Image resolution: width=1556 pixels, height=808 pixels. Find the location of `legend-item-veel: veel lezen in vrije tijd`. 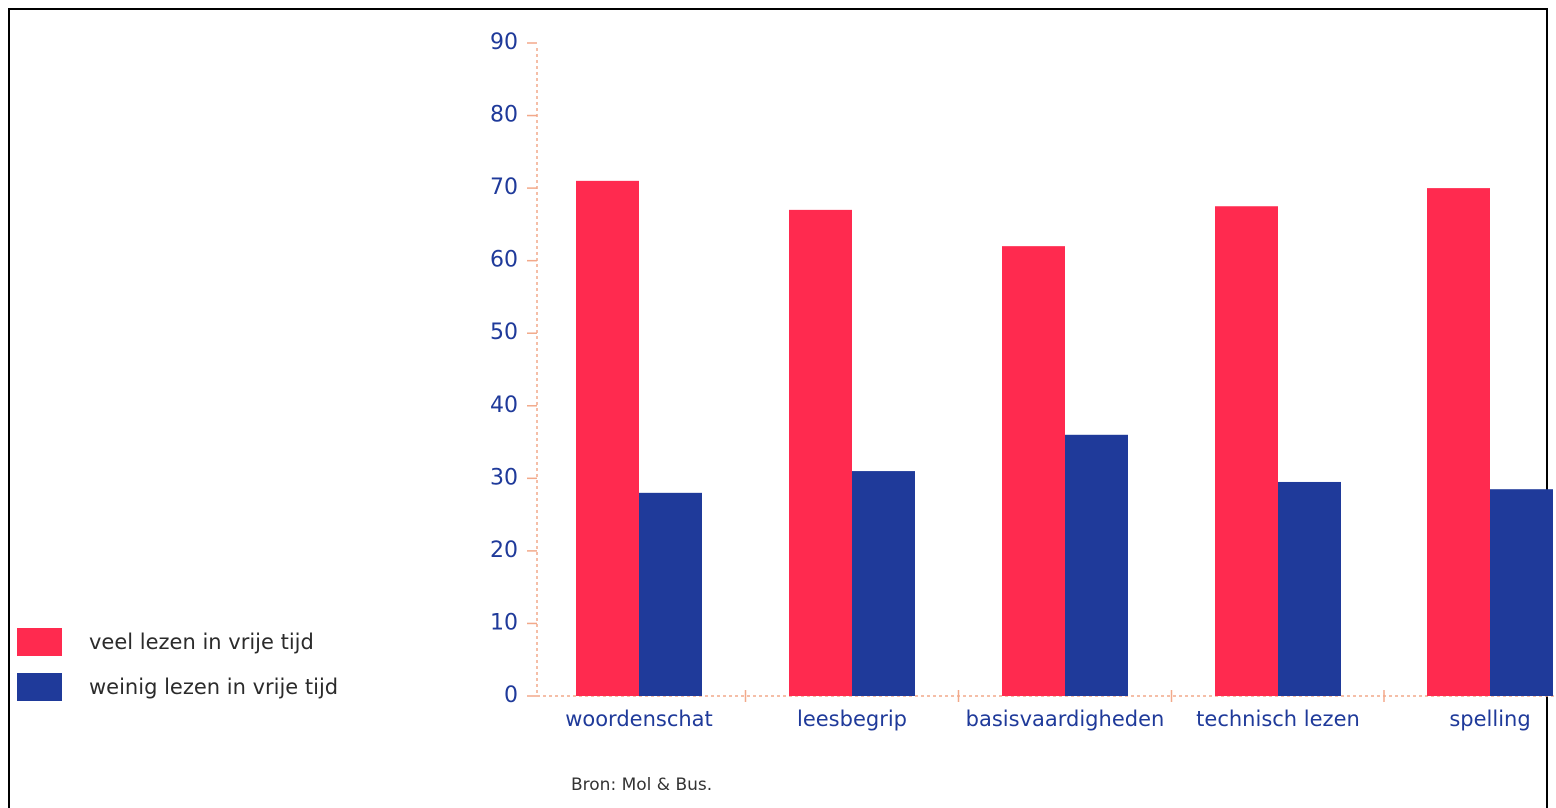

legend-item-veel: veel lezen in vrije tijd is located at coordinates (165, 642).